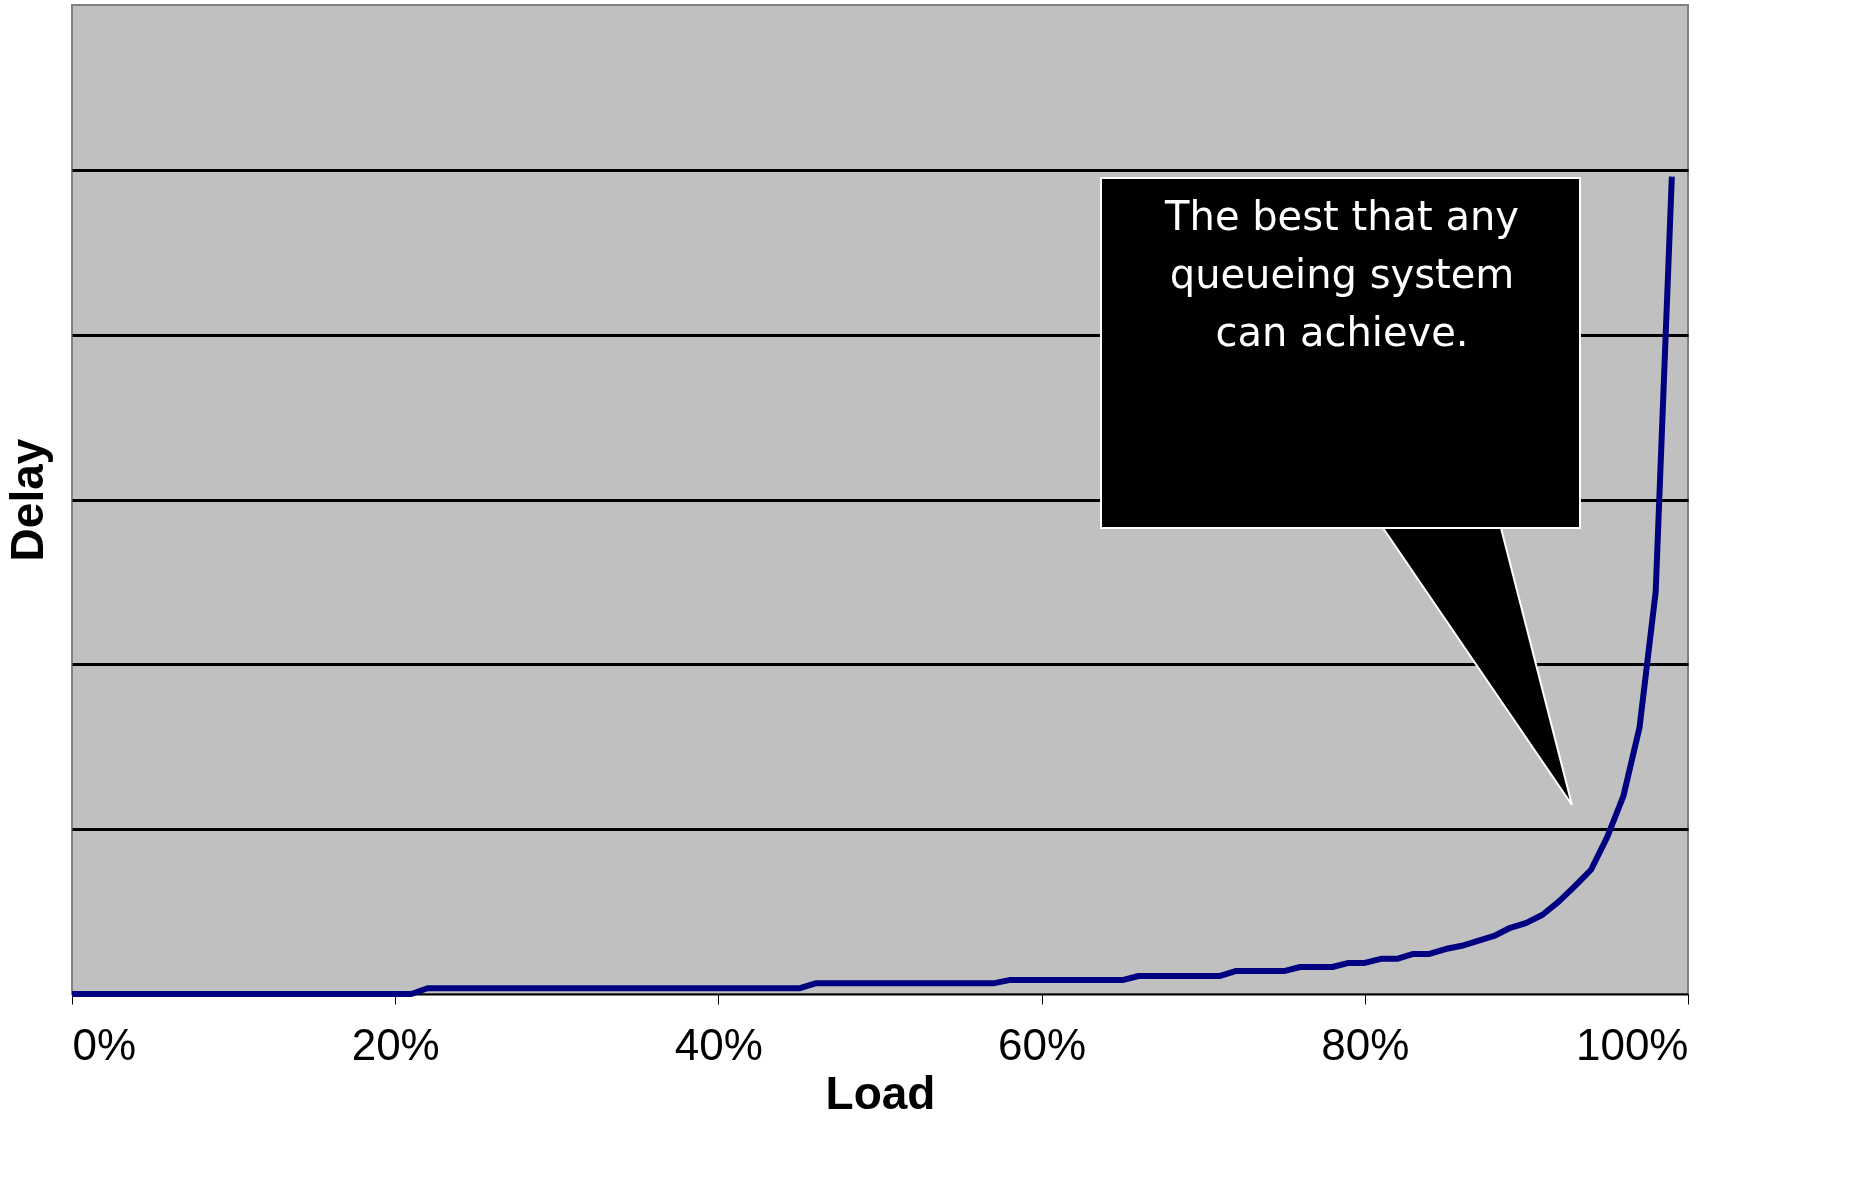 This screenshot has height=1181, width=1855. Describe the element at coordinates (1365, 1044) in the screenshot. I see `x-tick-label: 80%` at that location.